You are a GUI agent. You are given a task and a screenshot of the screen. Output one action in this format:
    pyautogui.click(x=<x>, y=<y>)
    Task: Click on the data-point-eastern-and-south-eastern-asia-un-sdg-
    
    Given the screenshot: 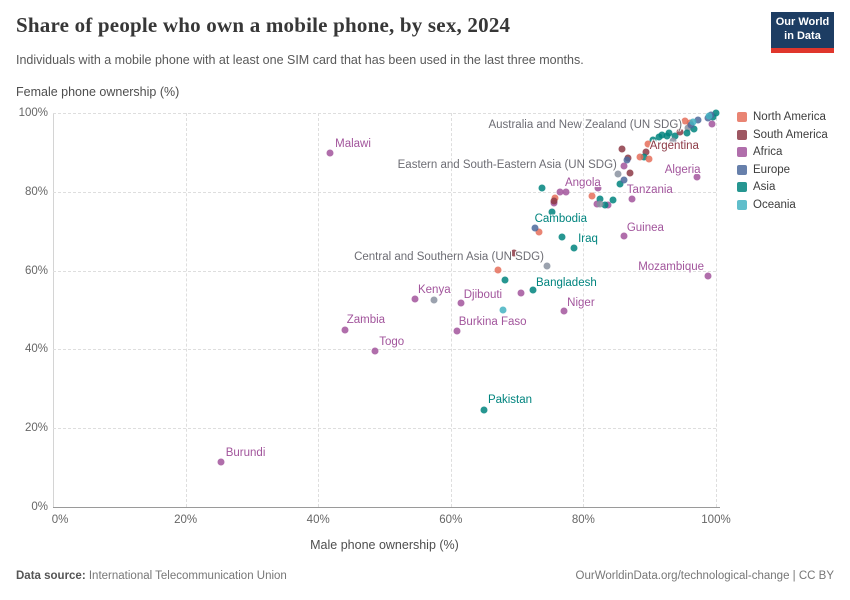 What is the action you would take?
    pyautogui.click(x=618, y=174)
    